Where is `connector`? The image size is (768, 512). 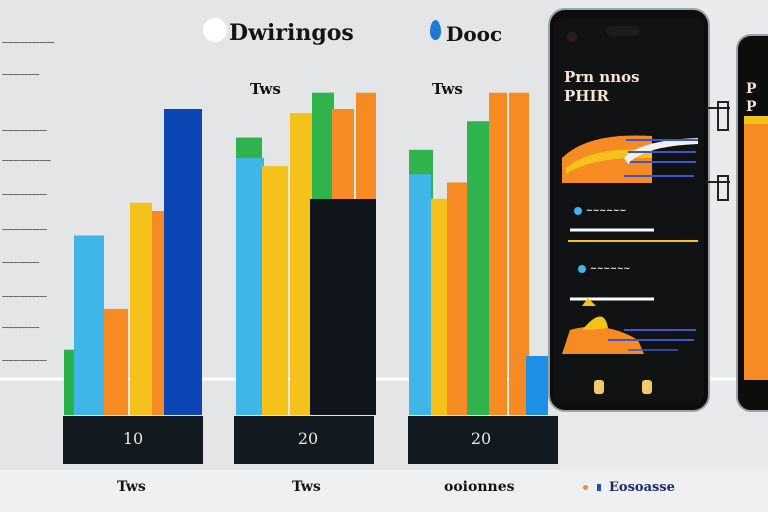 connector is located at coordinates (718, 151).